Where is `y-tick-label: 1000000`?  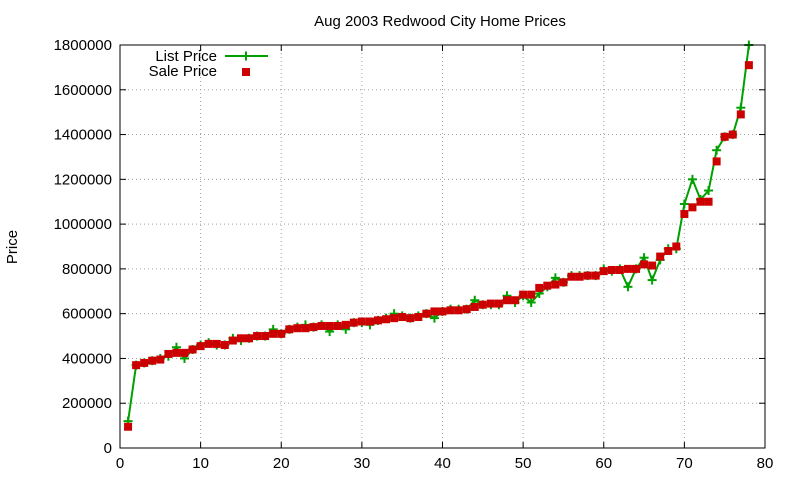 y-tick-label: 1000000 is located at coordinates (83, 224).